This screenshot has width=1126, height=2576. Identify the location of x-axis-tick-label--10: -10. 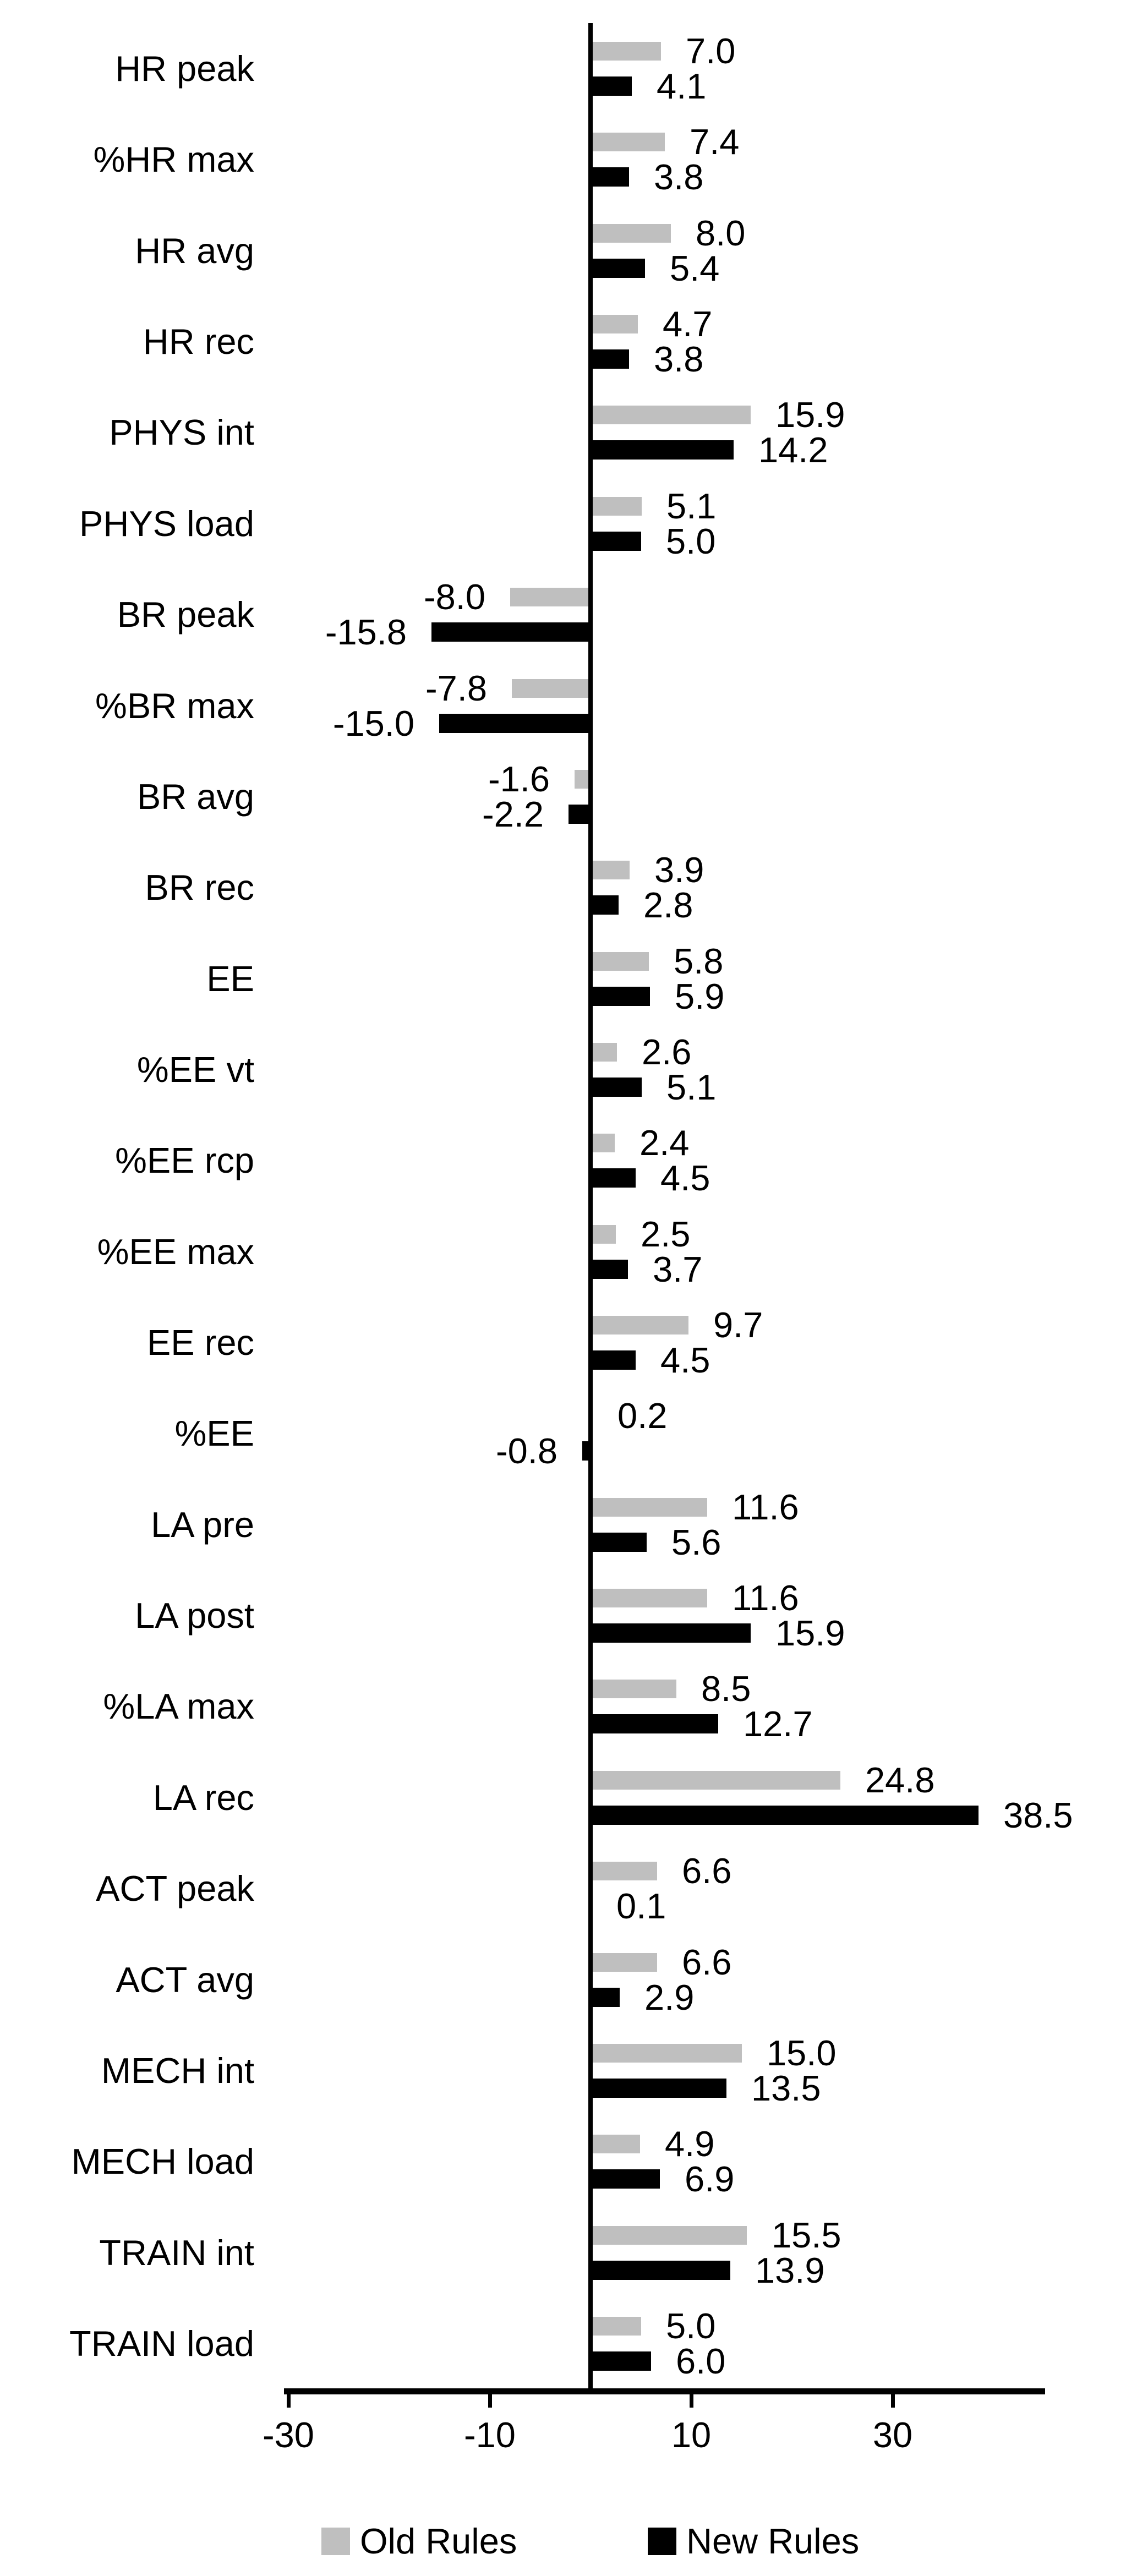
(490, 2435).